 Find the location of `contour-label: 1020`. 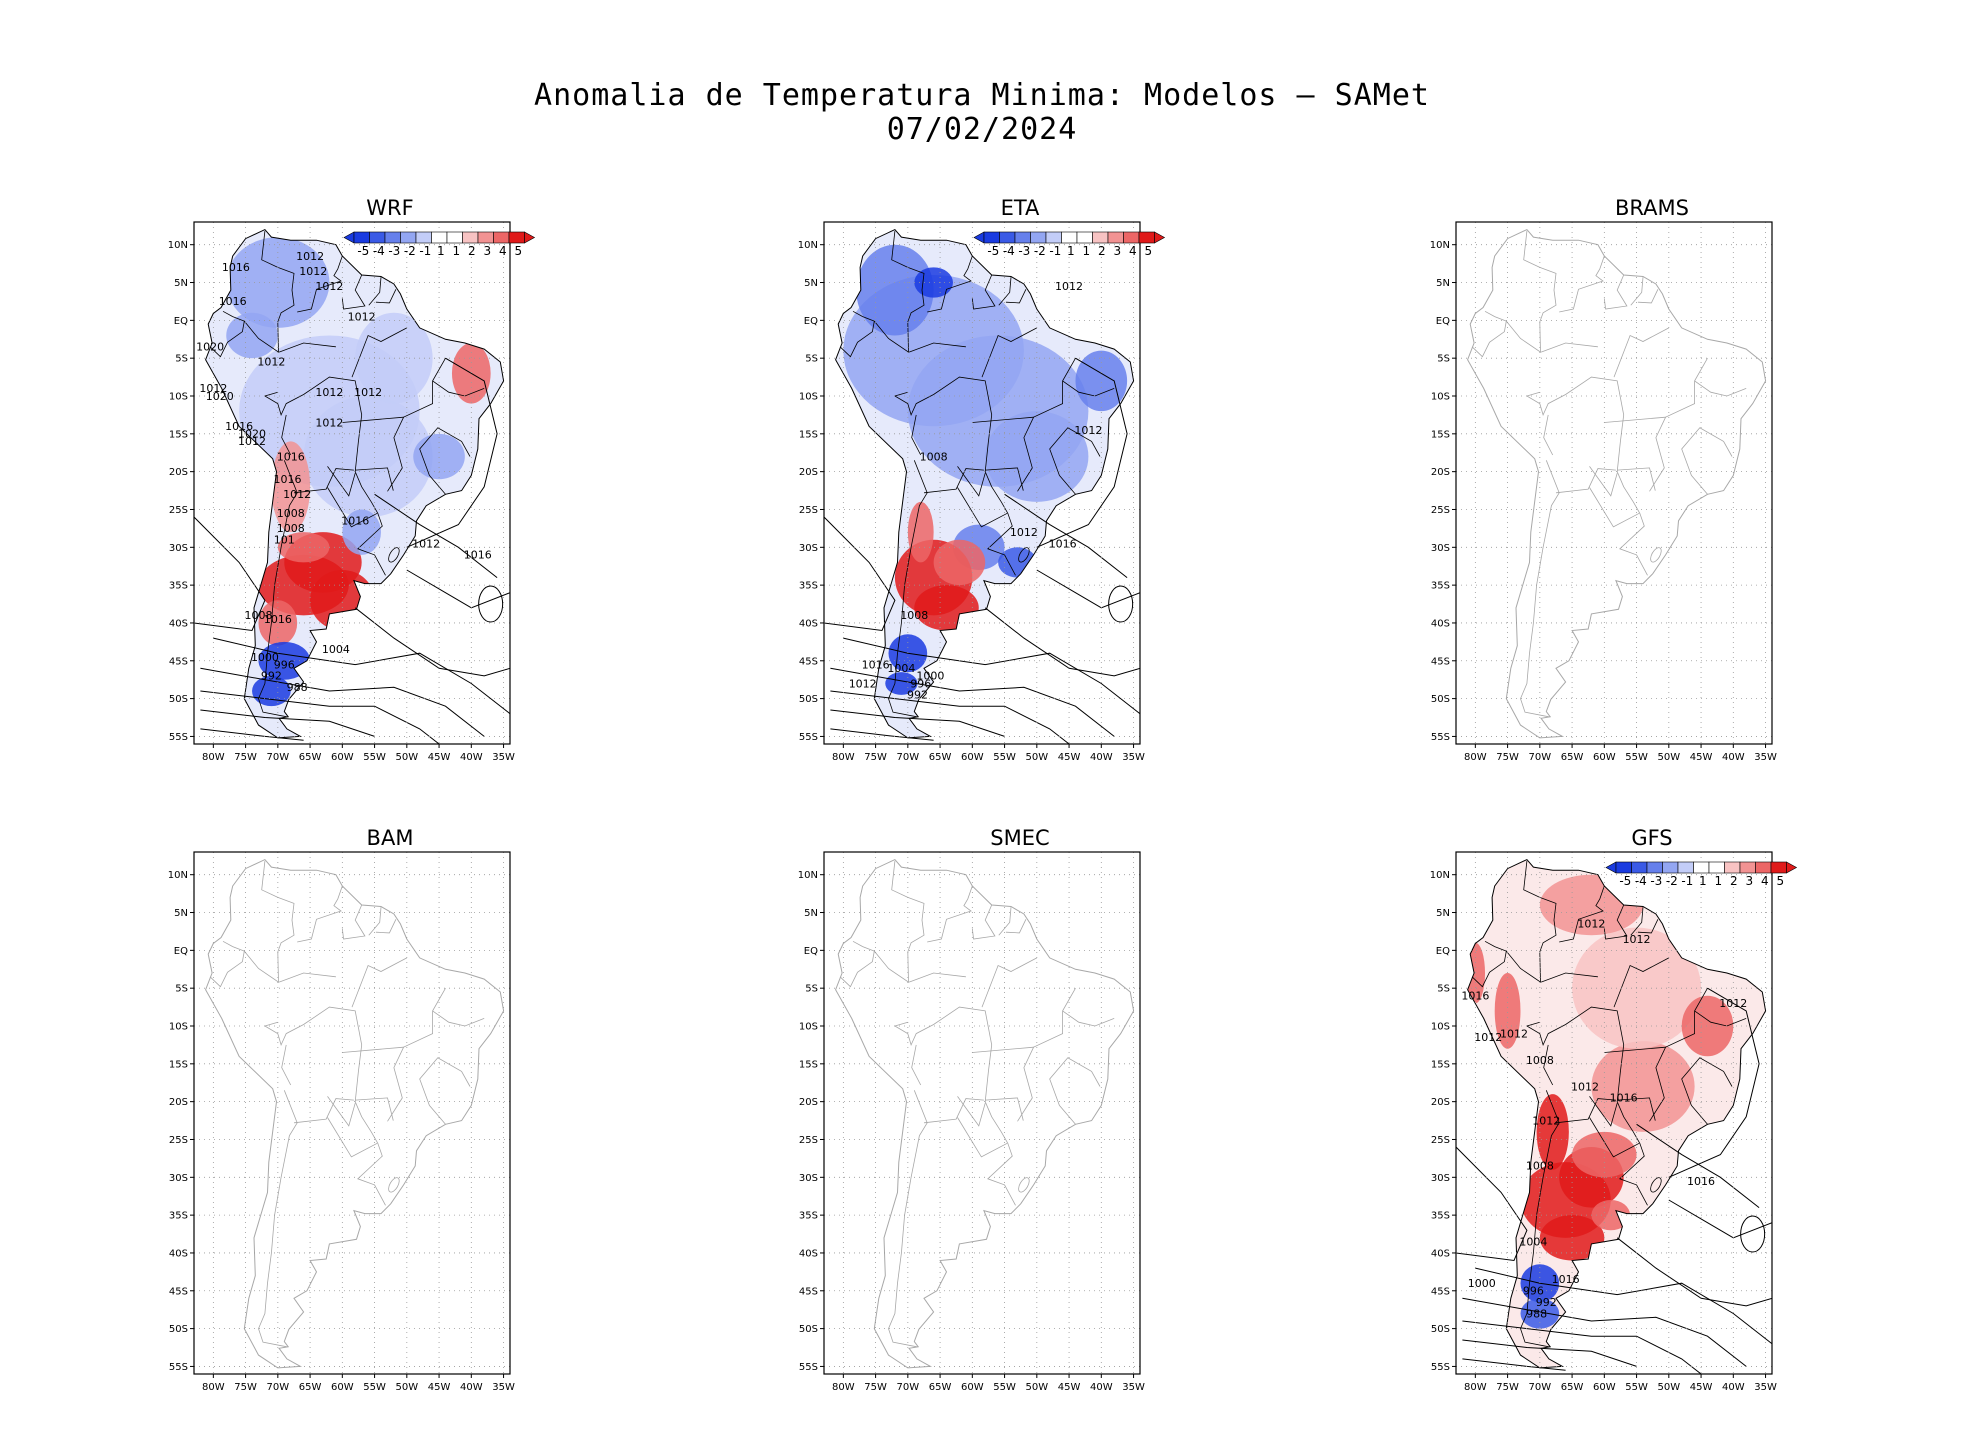

contour-label: 1020 is located at coordinates (220, 396).